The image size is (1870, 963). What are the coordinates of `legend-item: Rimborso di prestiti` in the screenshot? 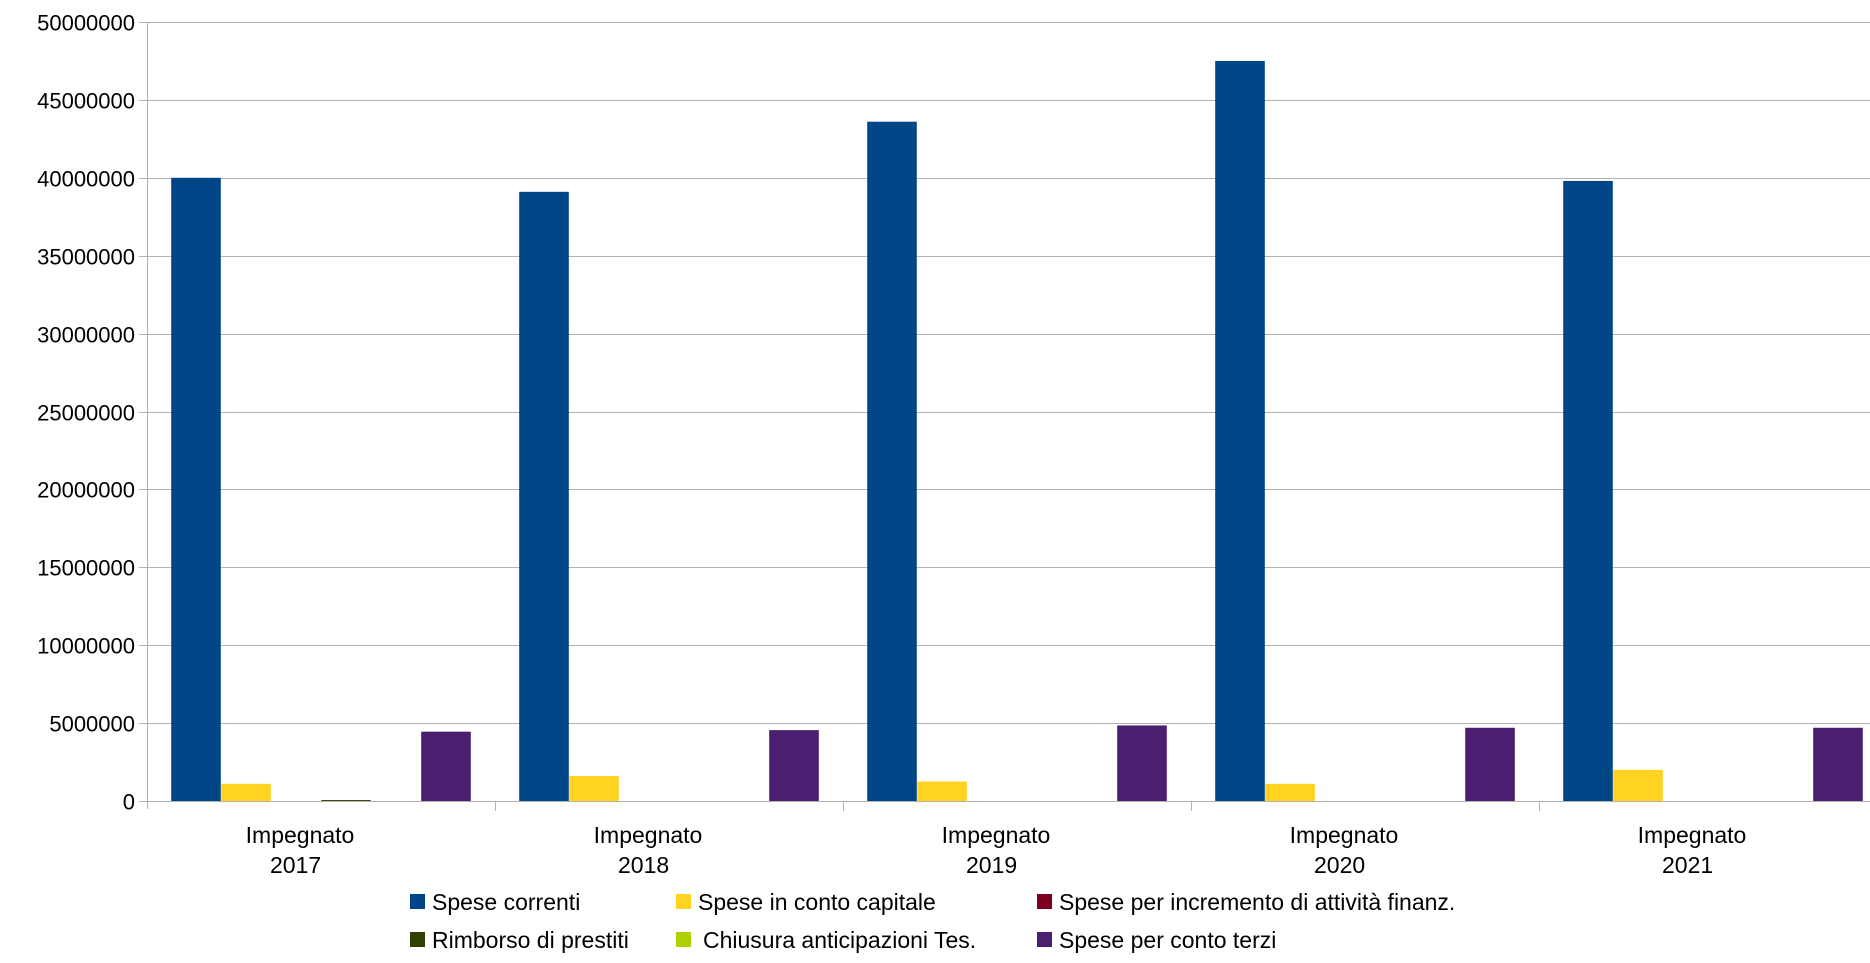 It's located at (519, 940).